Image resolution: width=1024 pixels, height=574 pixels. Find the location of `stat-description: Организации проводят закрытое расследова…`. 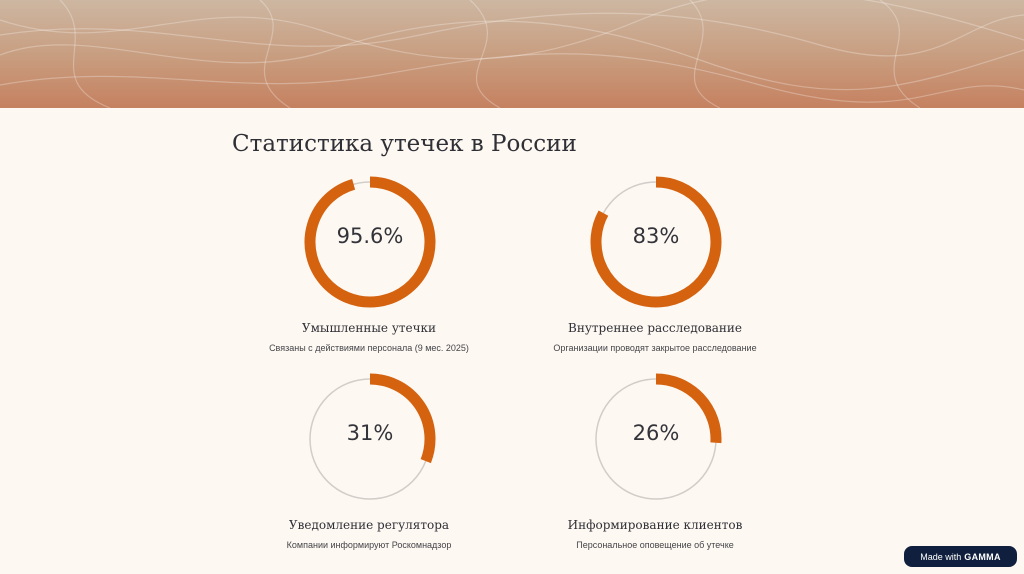

stat-description: Организации проводят закрытое расследова… is located at coordinates (655, 348).